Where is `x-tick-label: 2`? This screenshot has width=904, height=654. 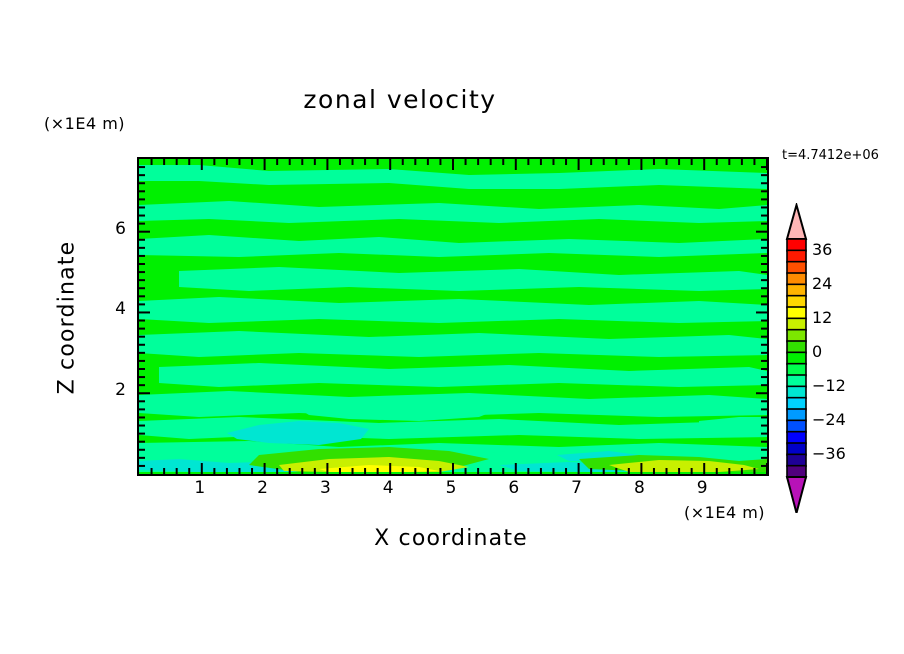 x-tick-label: 2 is located at coordinates (262, 488).